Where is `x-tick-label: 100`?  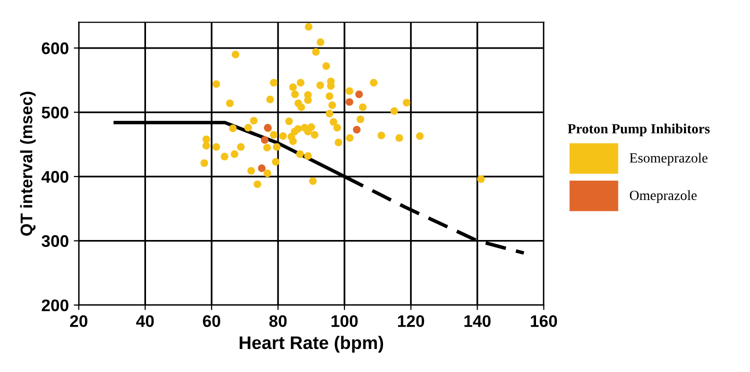 x-tick-label: 100 is located at coordinates (345, 321).